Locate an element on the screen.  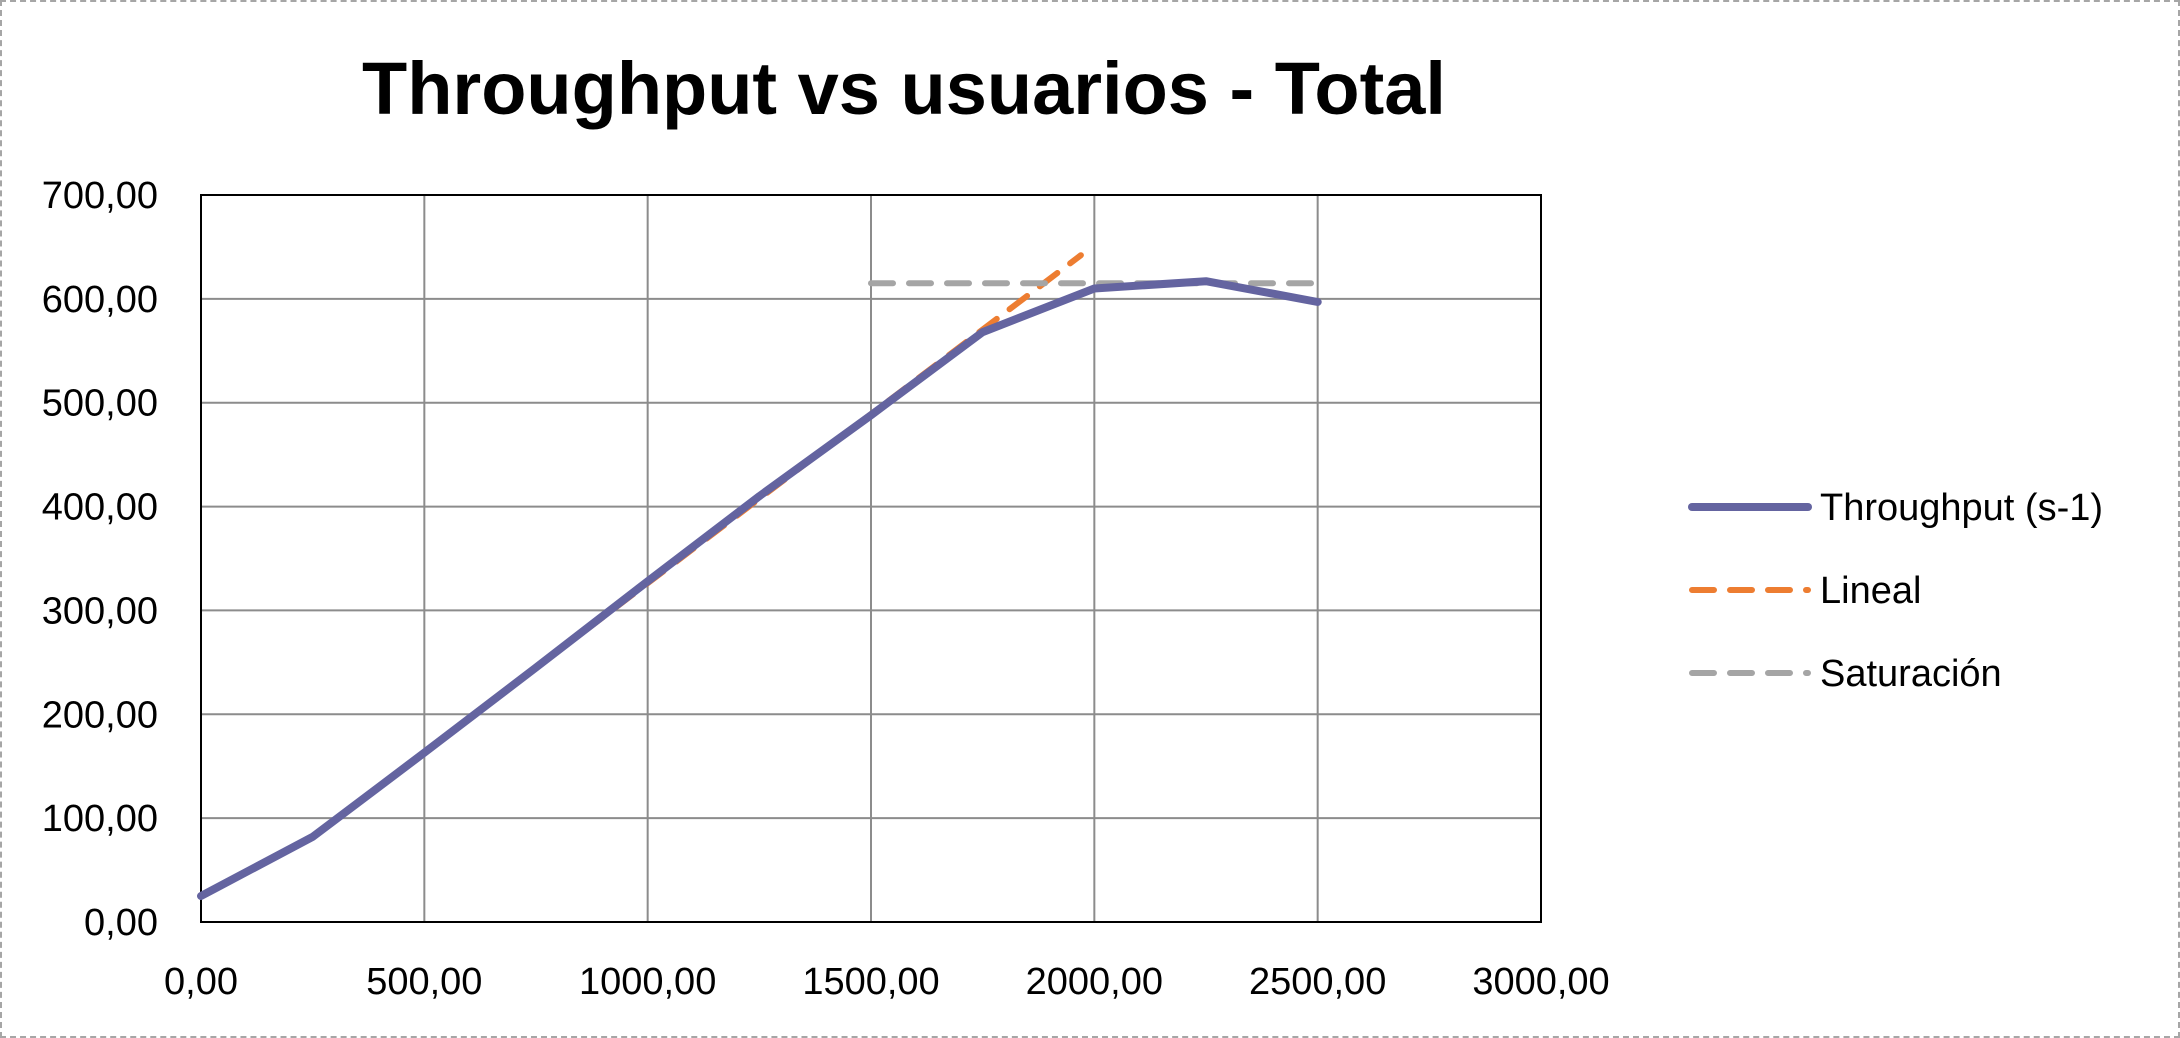
y-tick-label: 700,00 is located at coordinates (100, 196).